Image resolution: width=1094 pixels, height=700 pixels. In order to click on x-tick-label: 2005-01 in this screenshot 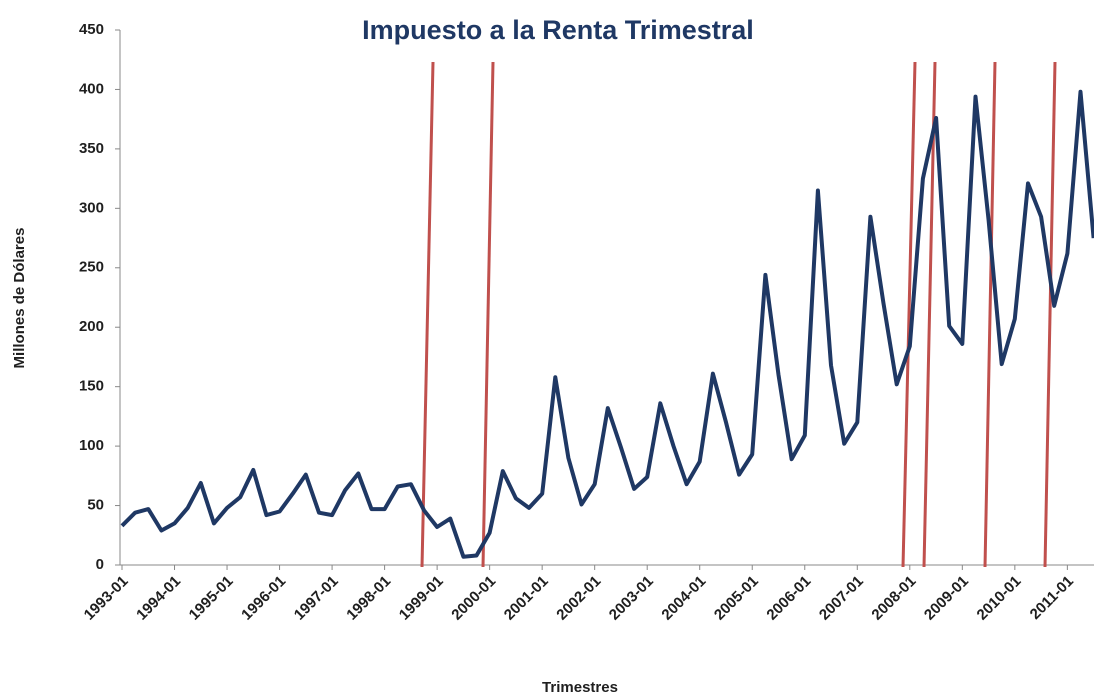, I will do `click(736, 598)`.